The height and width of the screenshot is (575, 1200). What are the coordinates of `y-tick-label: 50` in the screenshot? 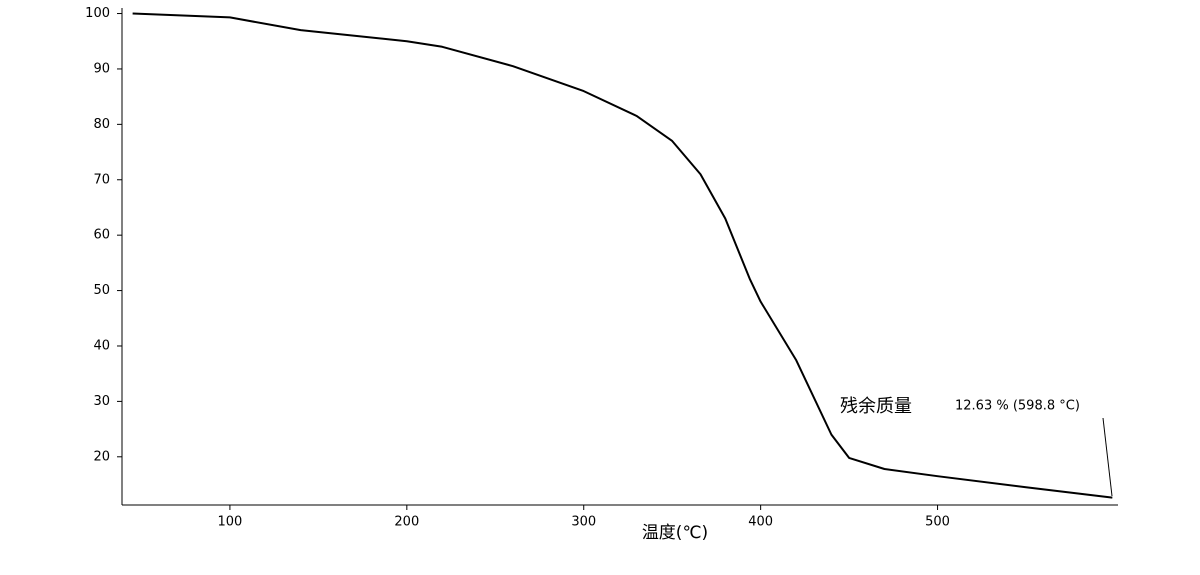 It's located at (101, 290).